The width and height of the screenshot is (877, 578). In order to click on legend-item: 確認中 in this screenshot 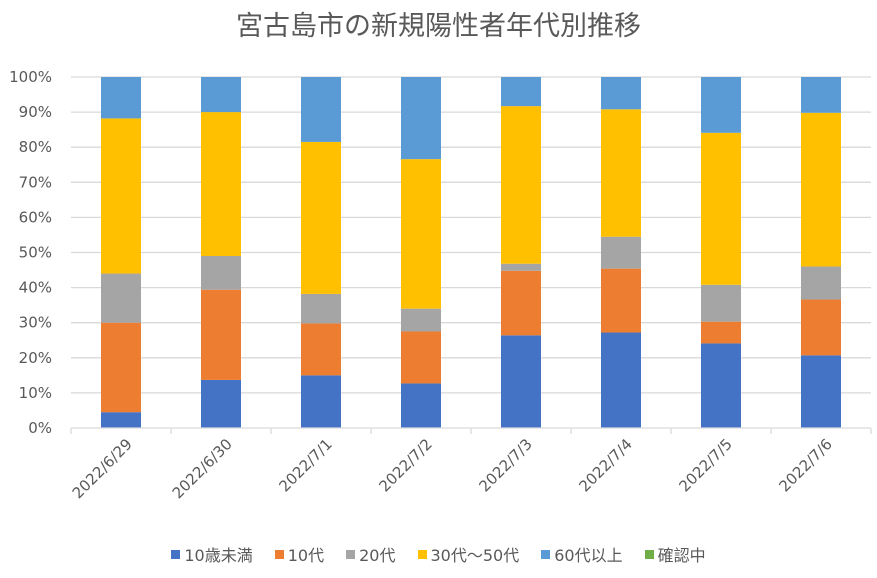, I will do `click(675, 554)`.